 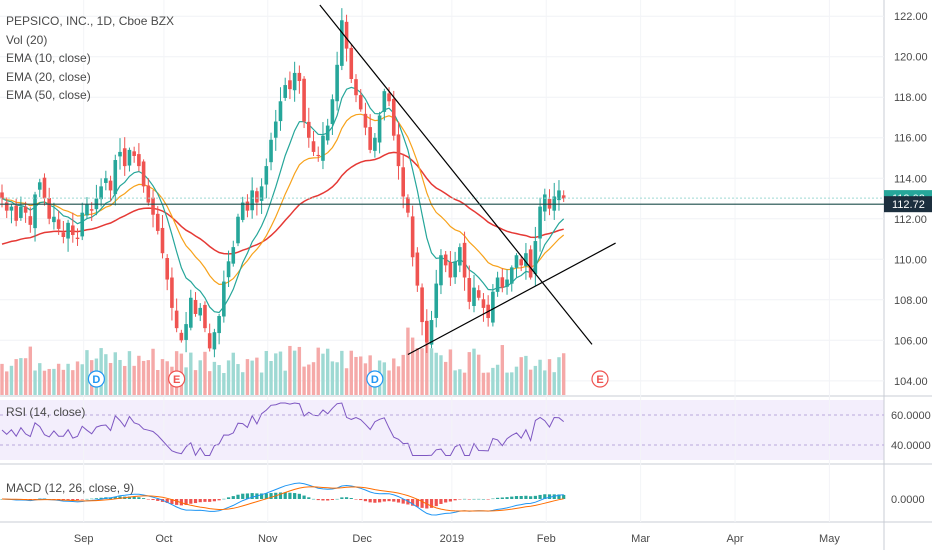 What do you see at coordinates (546, 539) in the screenshot?
I see `time-tick-label: Feb` at bounding box center [546, 539].